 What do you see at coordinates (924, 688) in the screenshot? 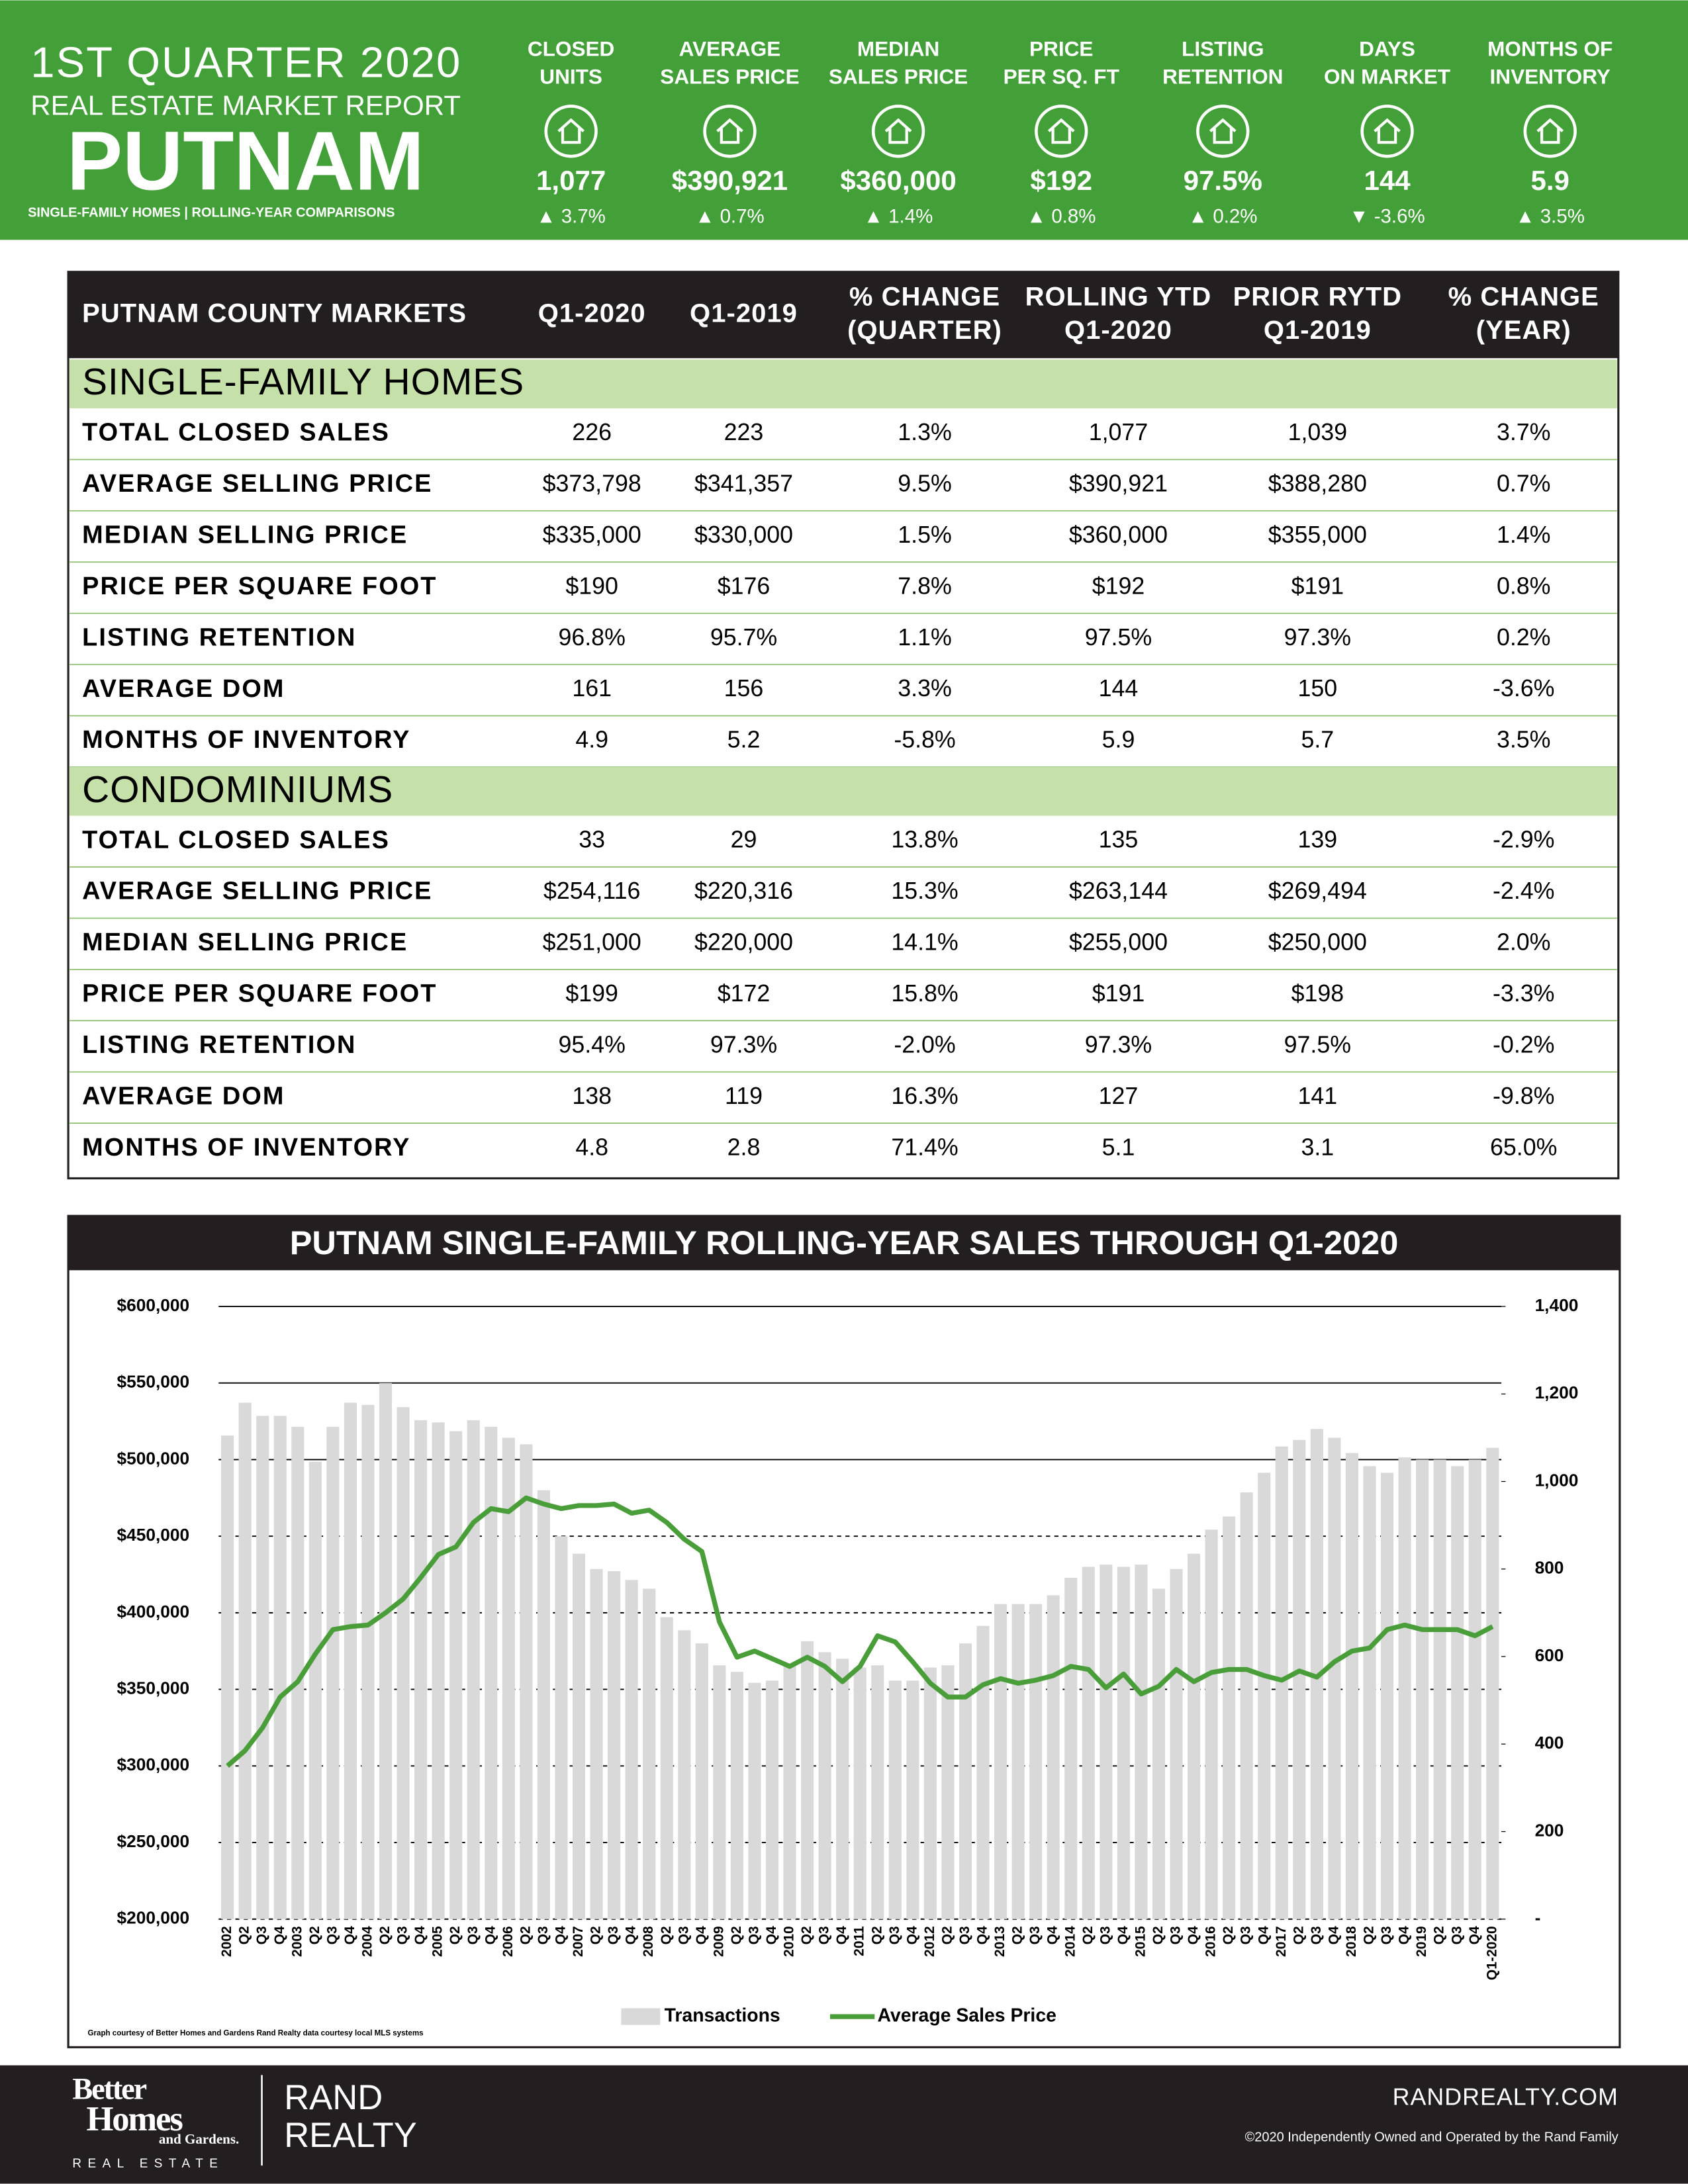
I see `table-cell: 3.3%` at bounding box center [924, 688].